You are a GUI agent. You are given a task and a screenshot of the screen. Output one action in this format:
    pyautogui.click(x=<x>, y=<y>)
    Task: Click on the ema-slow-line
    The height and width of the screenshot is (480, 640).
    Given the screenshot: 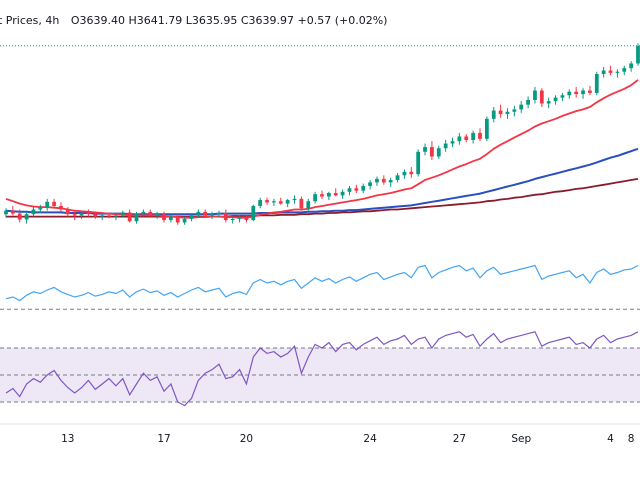 What is the action you would take?
    pyautogui.click(x=322, y=198)
    